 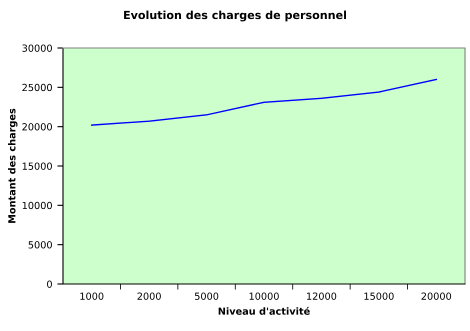 What do you see at coordinates (37, 48) in the screenshot?
I see `y-tick-label: 30000` at bounding box center [37, 48].